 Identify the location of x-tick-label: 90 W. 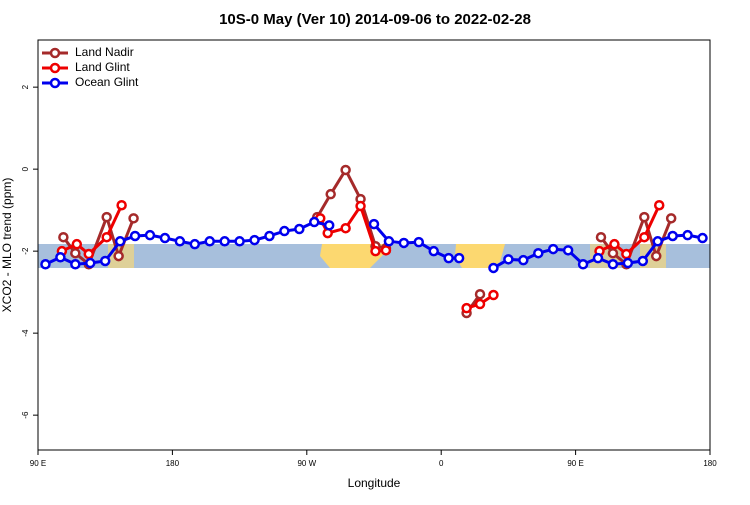
(306, 463).